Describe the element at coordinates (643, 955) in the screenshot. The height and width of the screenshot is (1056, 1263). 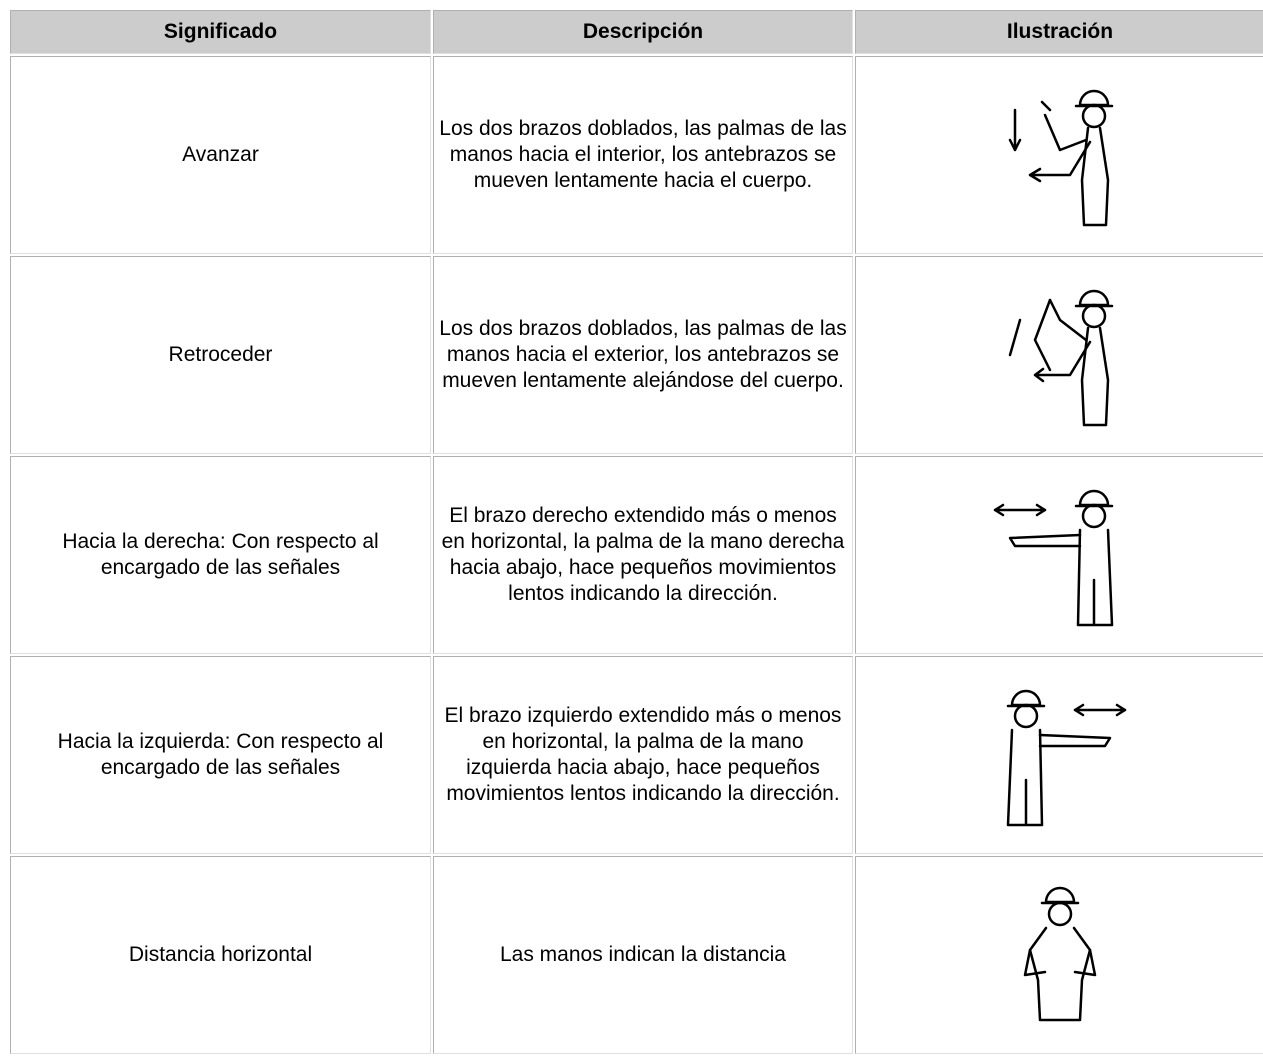
I see `description-cell: Las manos indican la distancia` at that location.